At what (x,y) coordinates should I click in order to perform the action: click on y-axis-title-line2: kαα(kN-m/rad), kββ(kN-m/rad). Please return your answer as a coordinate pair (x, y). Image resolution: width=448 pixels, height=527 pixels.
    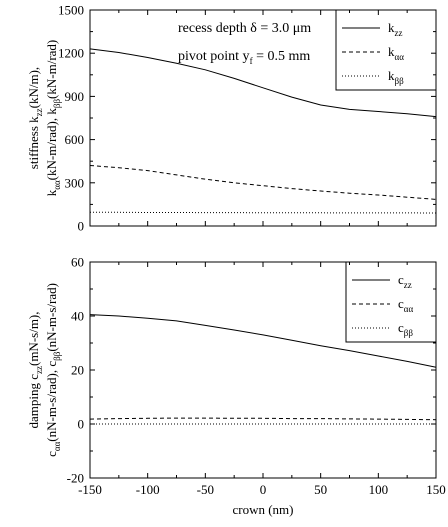
    Looking at the image, I should click on (53, 118).